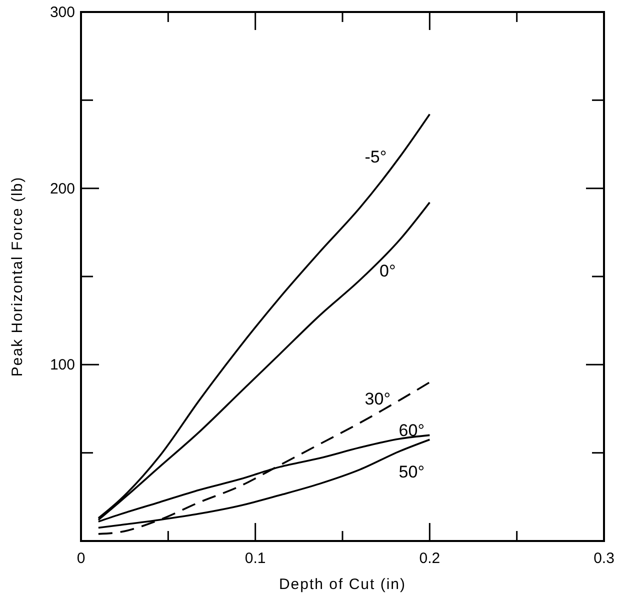  I want to click on x-tick-label: 0.2, so click(429, 558).